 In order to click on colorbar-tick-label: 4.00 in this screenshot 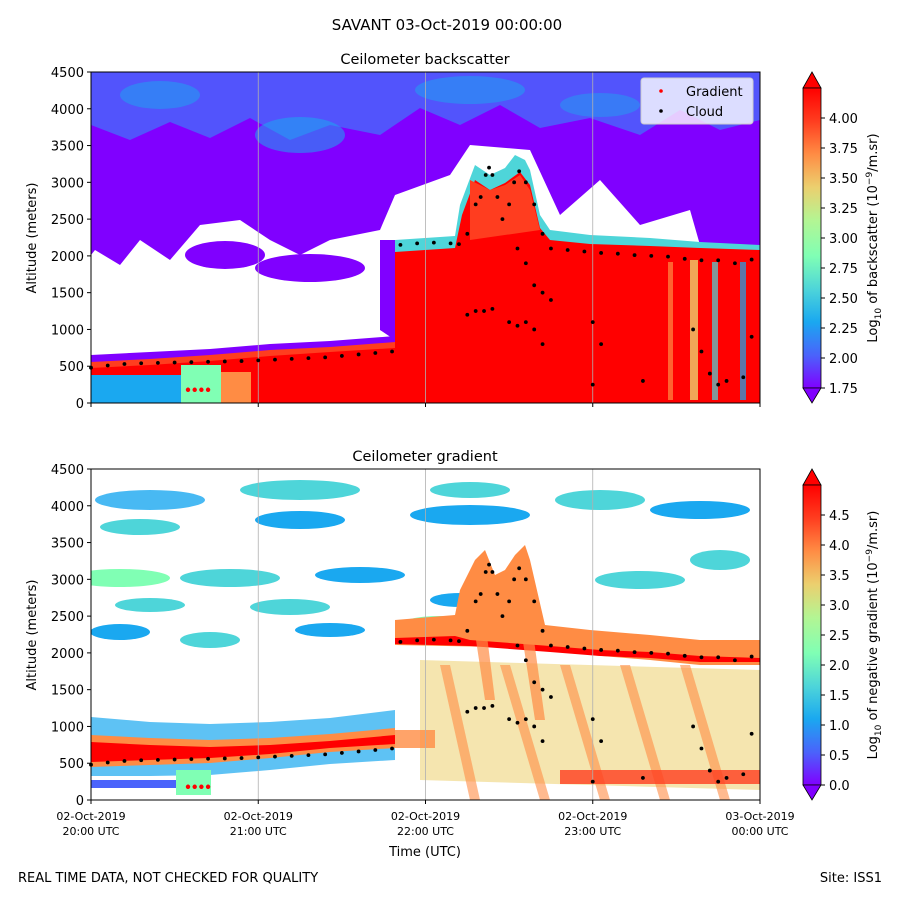, I will do `click(843, 119)`.